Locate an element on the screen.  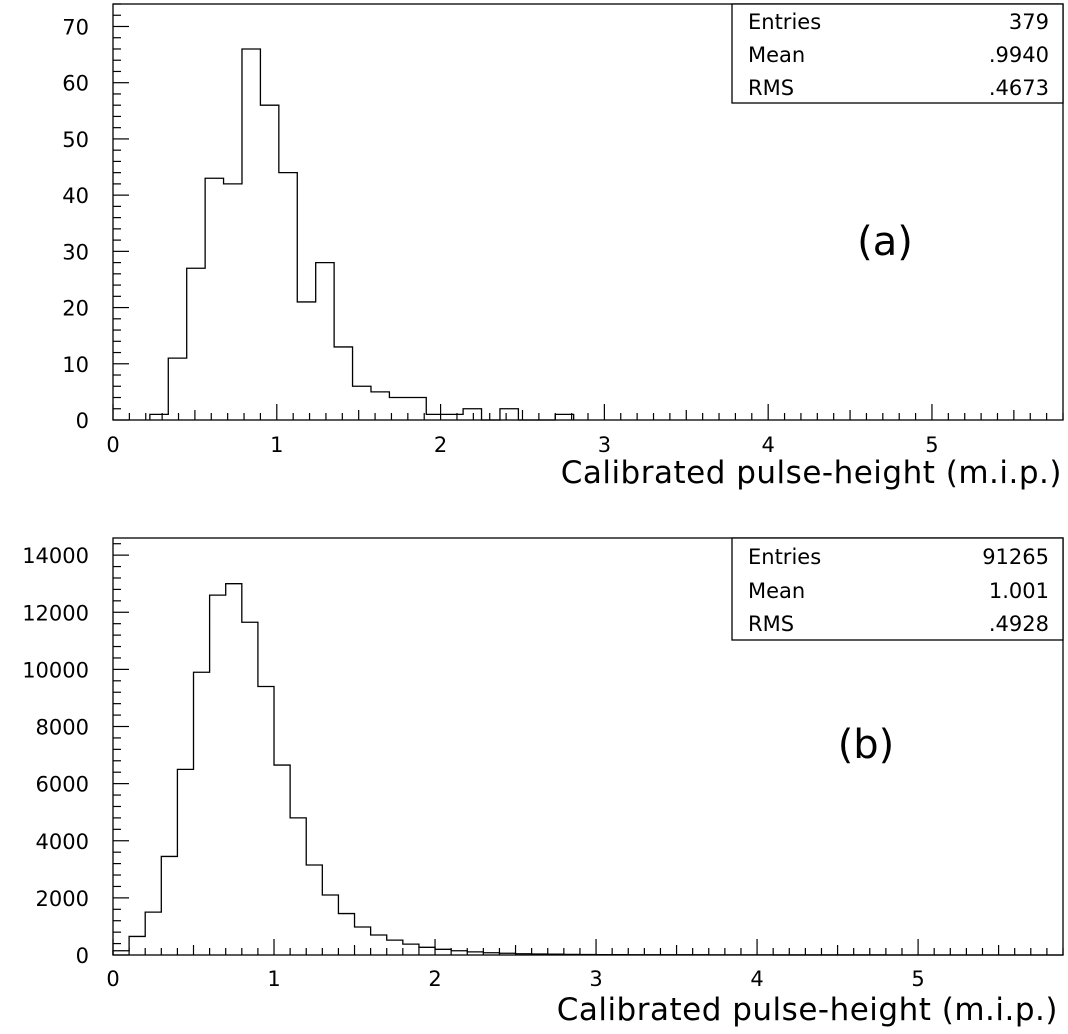
stat-entries-value: 91265 is located at coordinates (1015, 557).